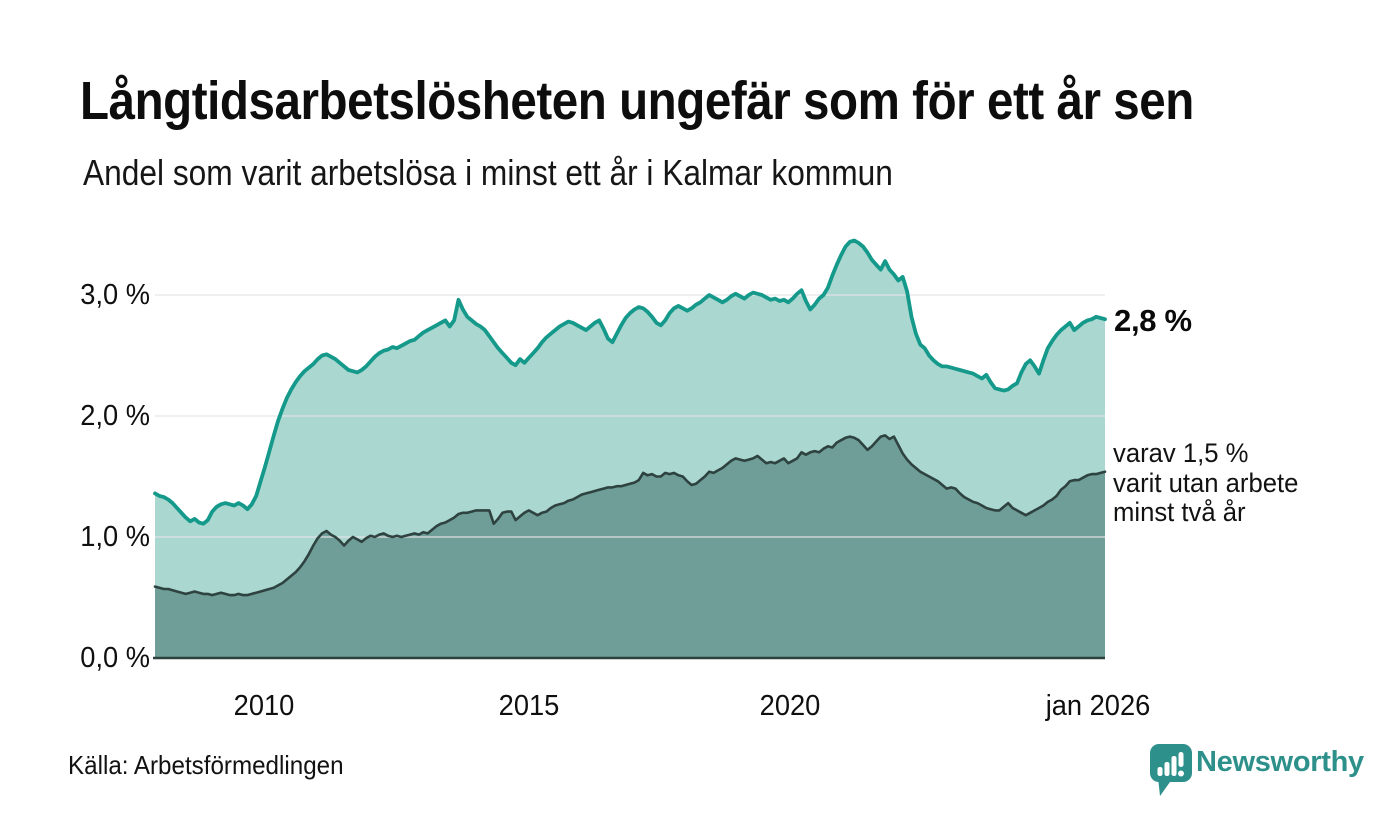 The image size is (1400, 840). What do you see at coordinates (1179, 512) in the screenshot?
I see `secondary-label-line3: minst två år` at bounding box center [1179, 512].